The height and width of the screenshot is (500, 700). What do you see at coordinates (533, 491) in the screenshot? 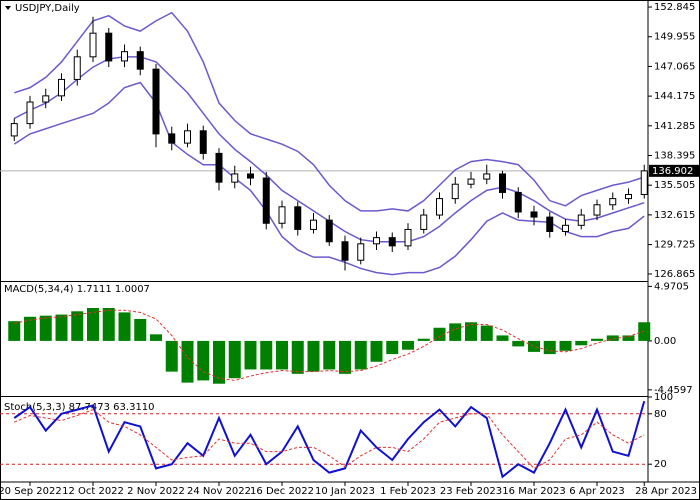
I see `x-tick-label: 16 Mar 2023` at bounding box center [533, 491].